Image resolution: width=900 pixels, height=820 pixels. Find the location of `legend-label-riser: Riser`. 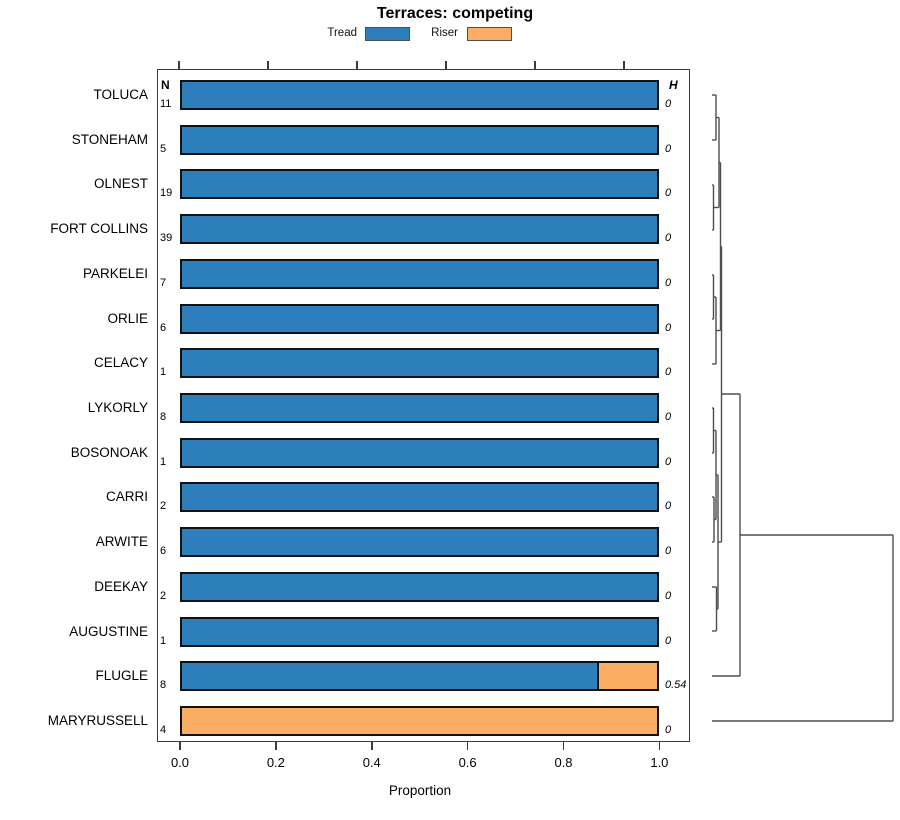

legend-label-riser: Riser is located at coordinates (444, 33).